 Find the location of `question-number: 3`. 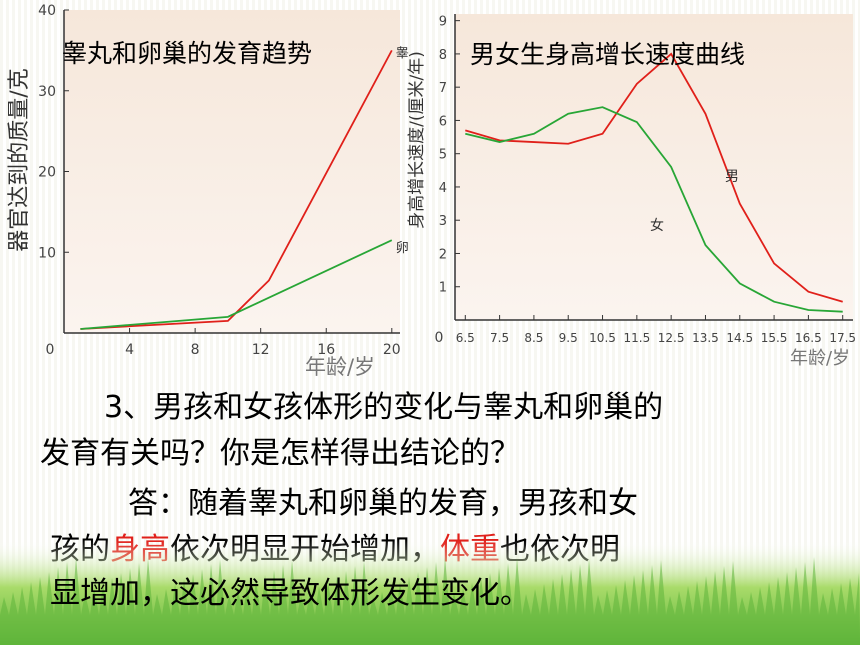

question-number: 3 is located at coordinates (114, 407).